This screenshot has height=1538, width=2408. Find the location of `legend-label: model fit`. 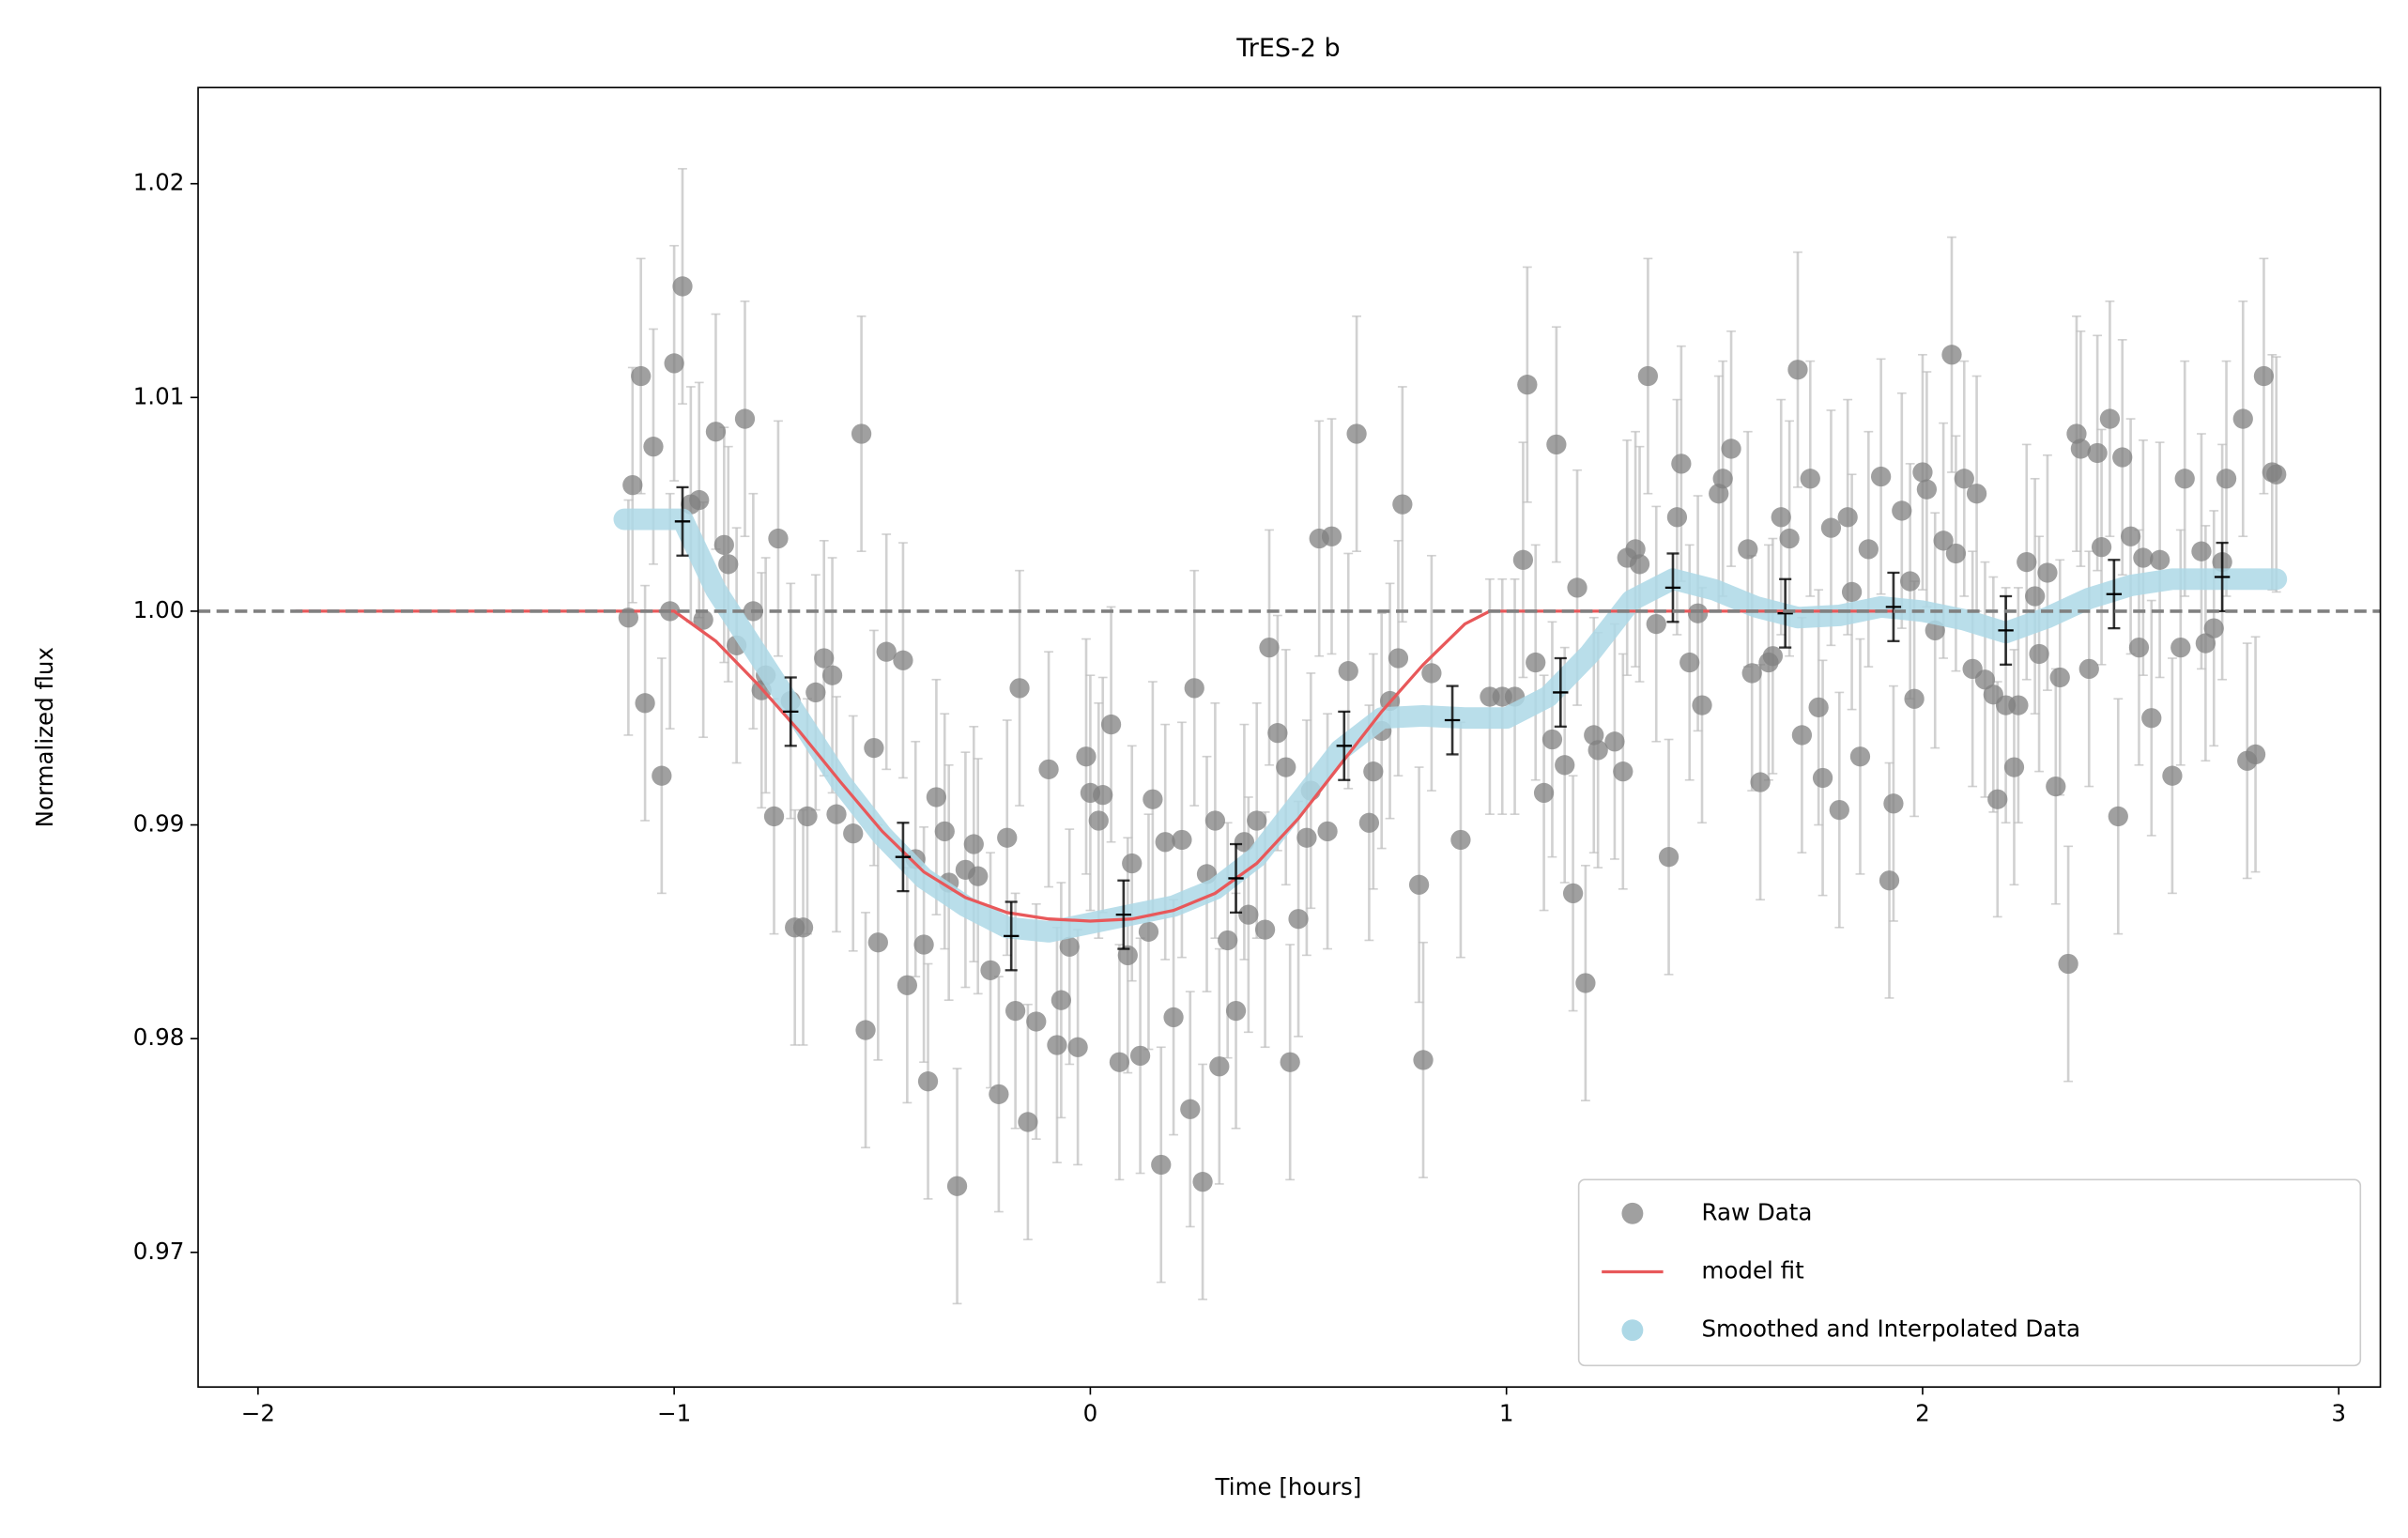

legend-label: model fit is located at coordinates (1754, 1270).